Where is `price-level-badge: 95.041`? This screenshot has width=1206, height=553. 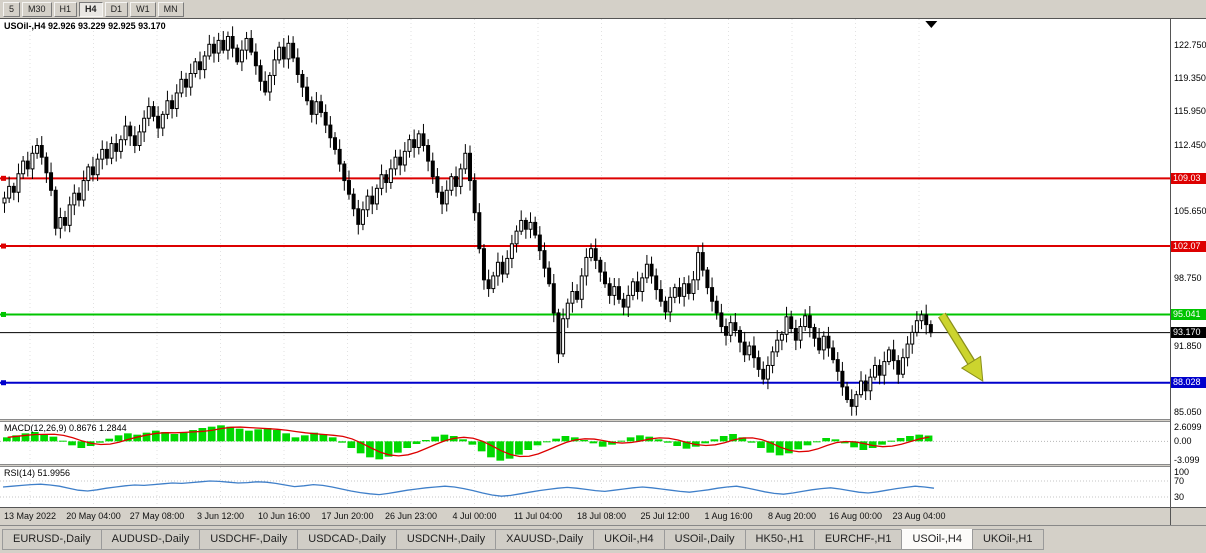 price-level-badge: 95.041 is located at coordinates (1188, 314).